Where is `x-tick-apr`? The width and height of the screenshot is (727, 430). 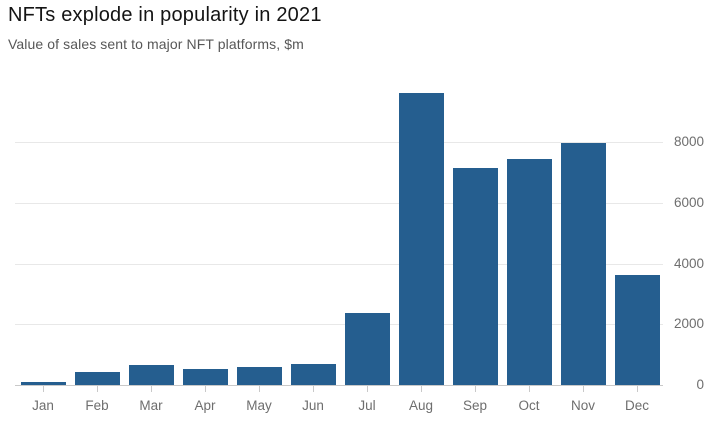 x-tick-apr is located at coordinates (205, 389).